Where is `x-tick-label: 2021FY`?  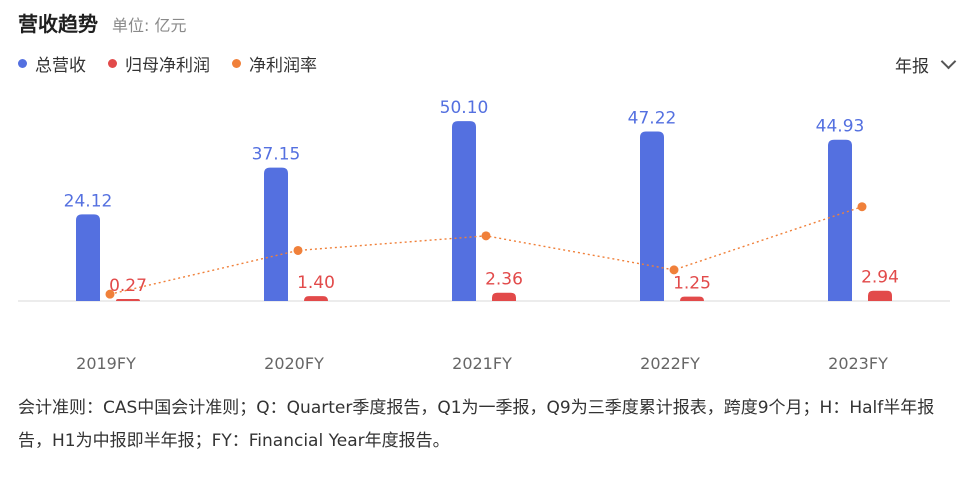 x-tick-label: 2021FY is located at coordinates (482, 363).